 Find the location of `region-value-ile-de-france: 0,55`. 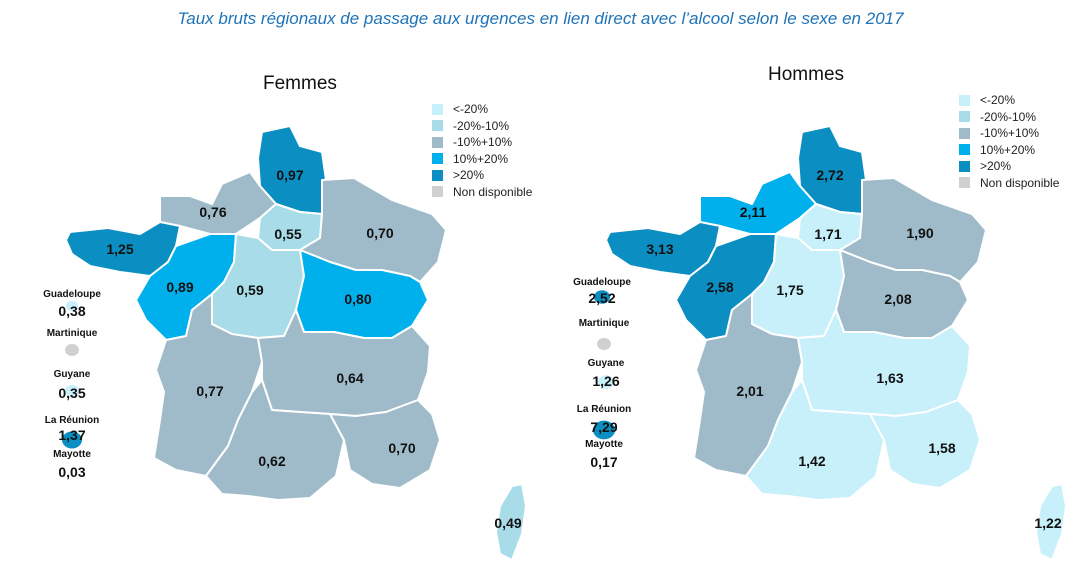

region-value-ile-de-france: 0,55 is located at coordinates (287, 234).